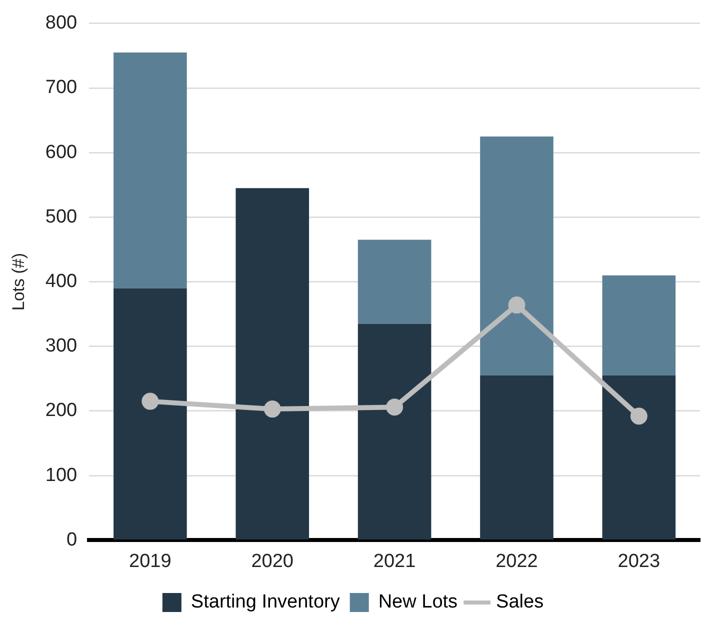 This screenshot has height=627, width=711. Describe the element at coordinates (61, 23) in the screenshot. I see `y-tick-label: 800` at that location.